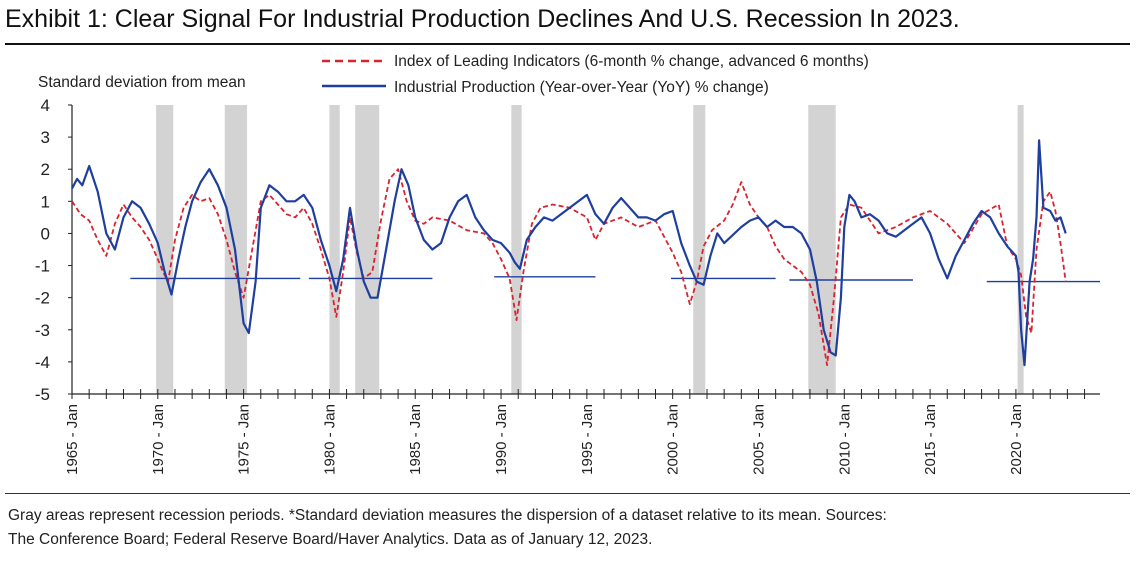 The height and width of the screenshot is (561, 1136). What do you see at coordinates (45, 105) in the screenshot?
I see `y-tick-label-0: 4` at bounding box center [45, 105].